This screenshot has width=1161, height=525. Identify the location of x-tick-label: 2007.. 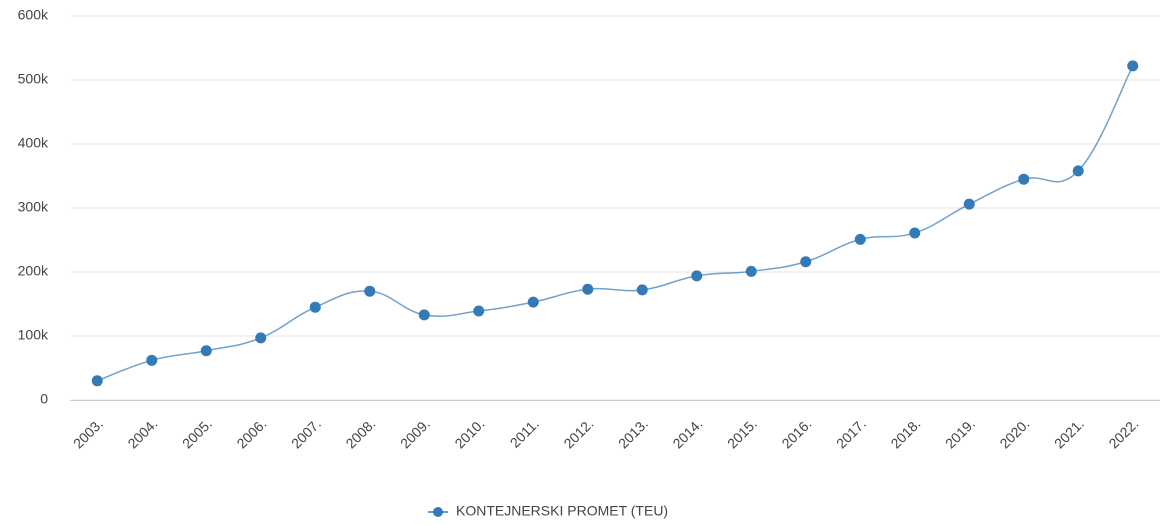
(306, 433).